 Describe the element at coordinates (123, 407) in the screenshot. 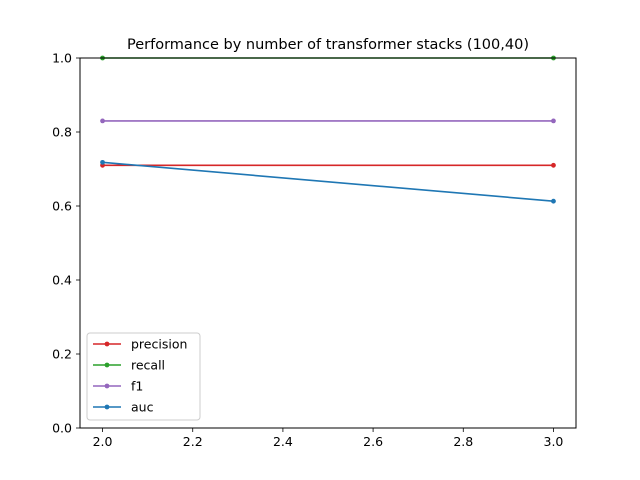

I see `legend-entry-auc: auc` at that location.